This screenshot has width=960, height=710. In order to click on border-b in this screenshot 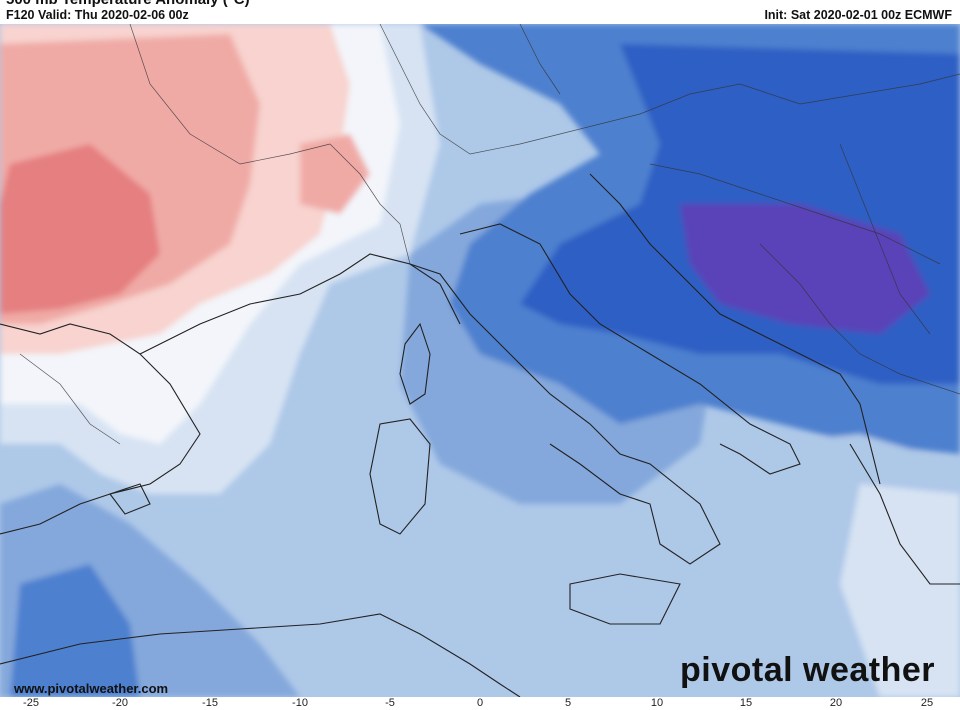, I will do `click(370, 204)`.